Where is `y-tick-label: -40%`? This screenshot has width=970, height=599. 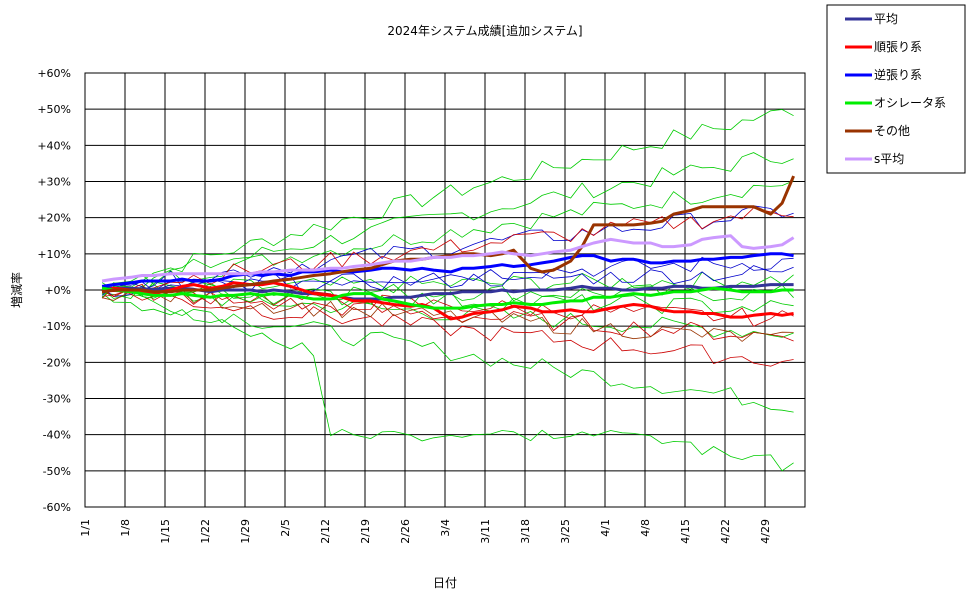
y-tick-label: -40% is located at coordinates (57, 435).